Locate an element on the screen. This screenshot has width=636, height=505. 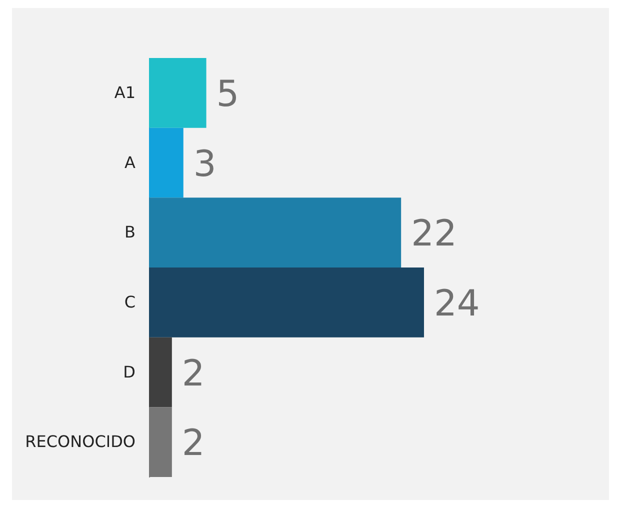
y-tick-label: C is located at coordinates (130, 302).